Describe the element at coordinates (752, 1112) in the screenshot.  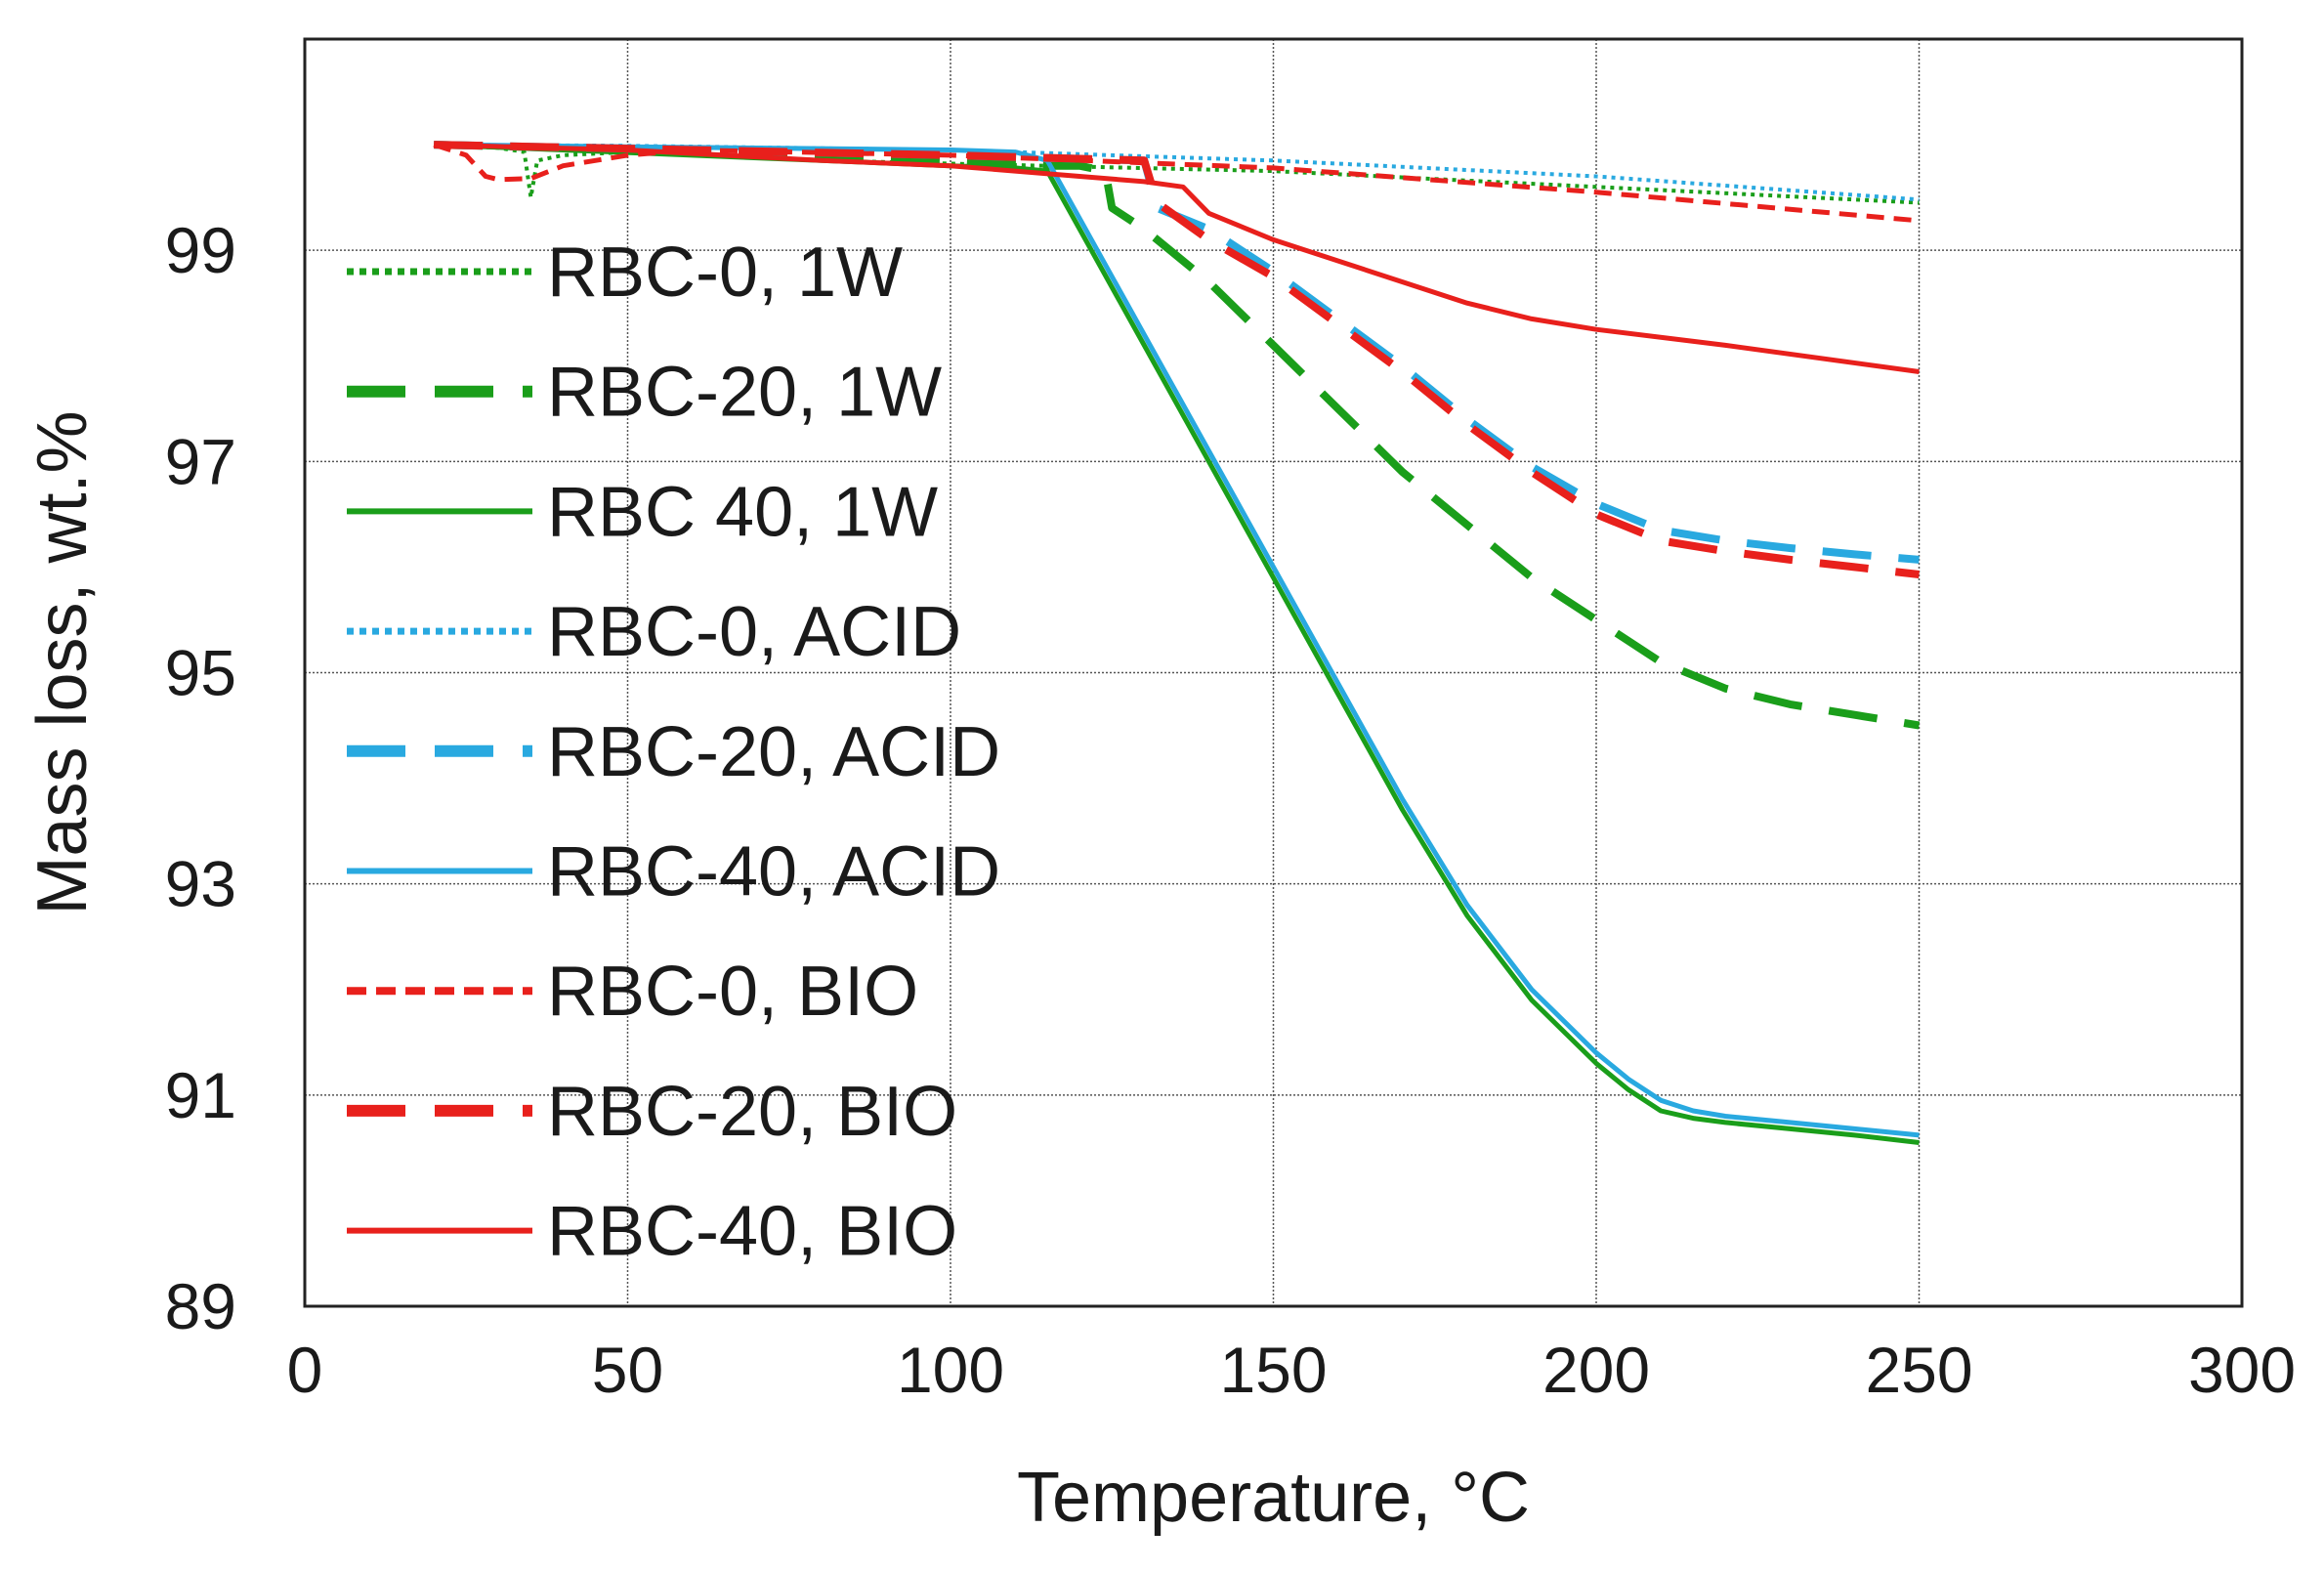
I see `legend-label: RBC-20, BIO` at that location.